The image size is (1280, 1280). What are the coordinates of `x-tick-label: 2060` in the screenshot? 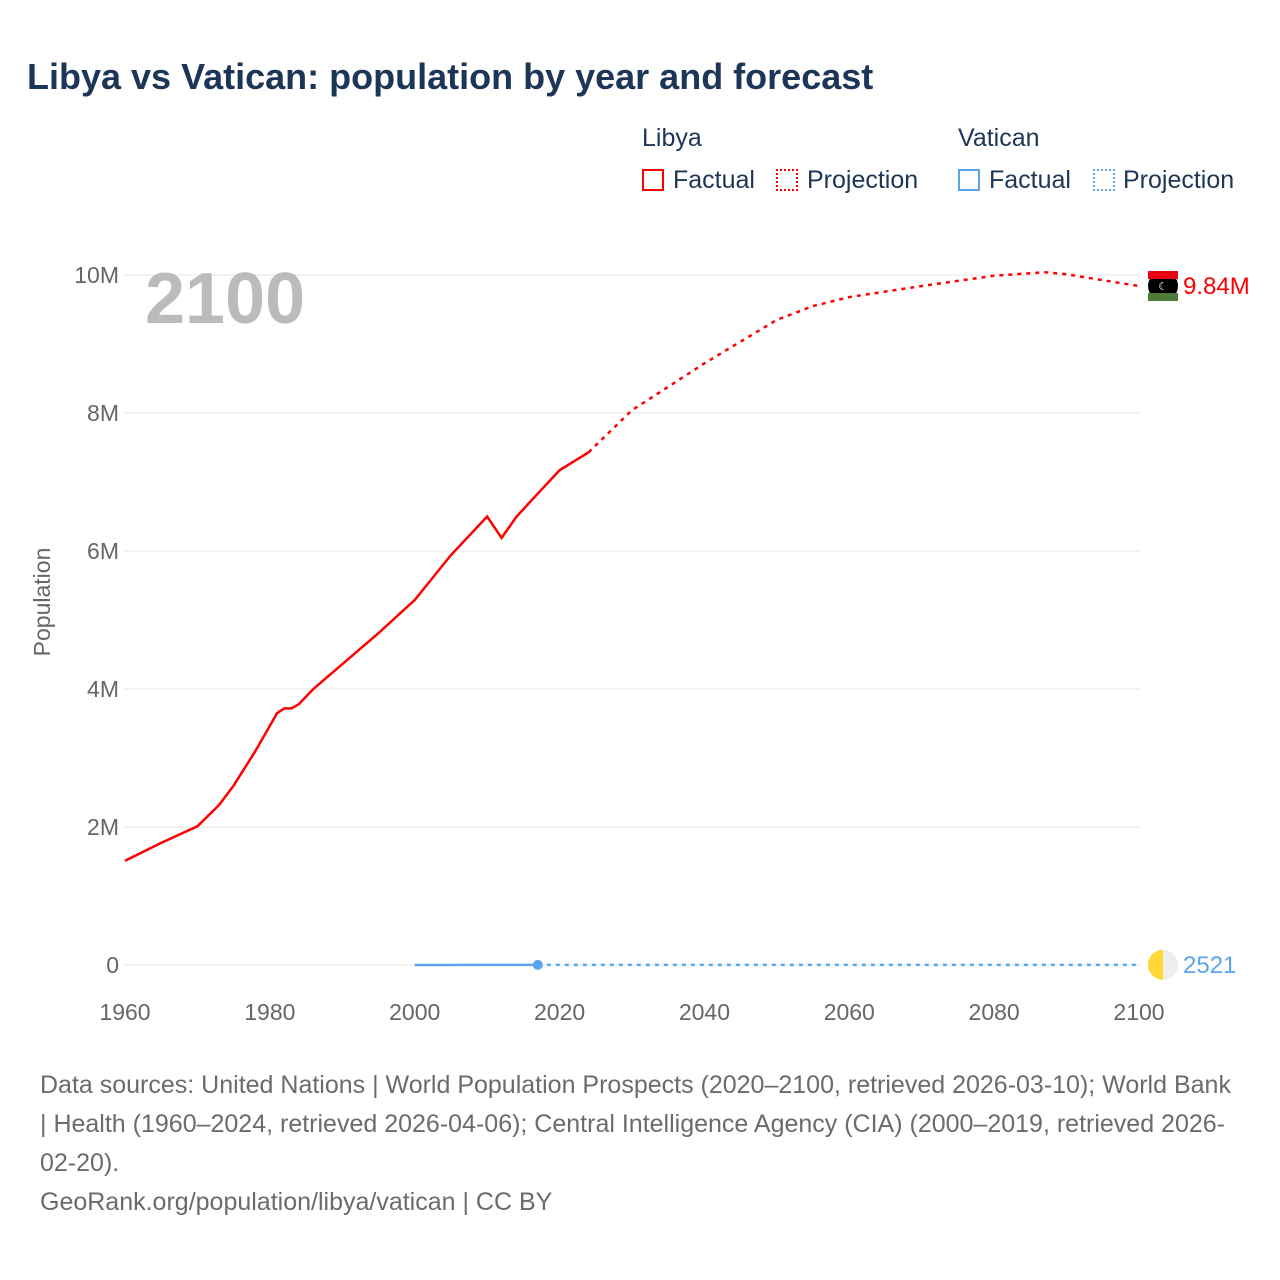 It's located at (849, 1012).